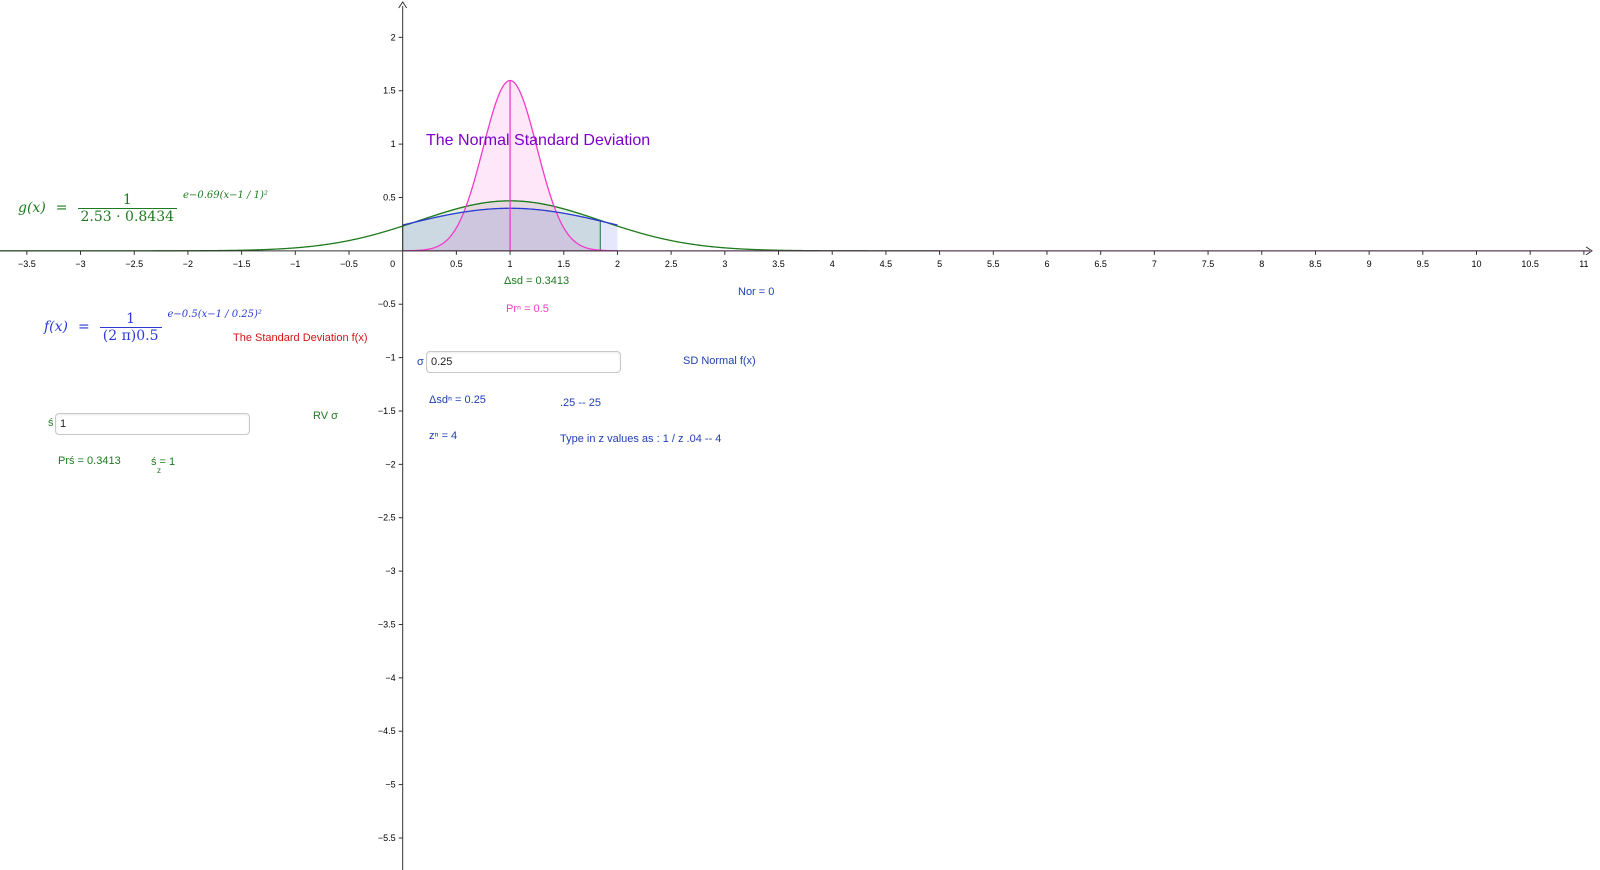 The width and height of the screenshot is (1600, 870). I want to click on y-tick-label: −4.5, so click(387, 731).